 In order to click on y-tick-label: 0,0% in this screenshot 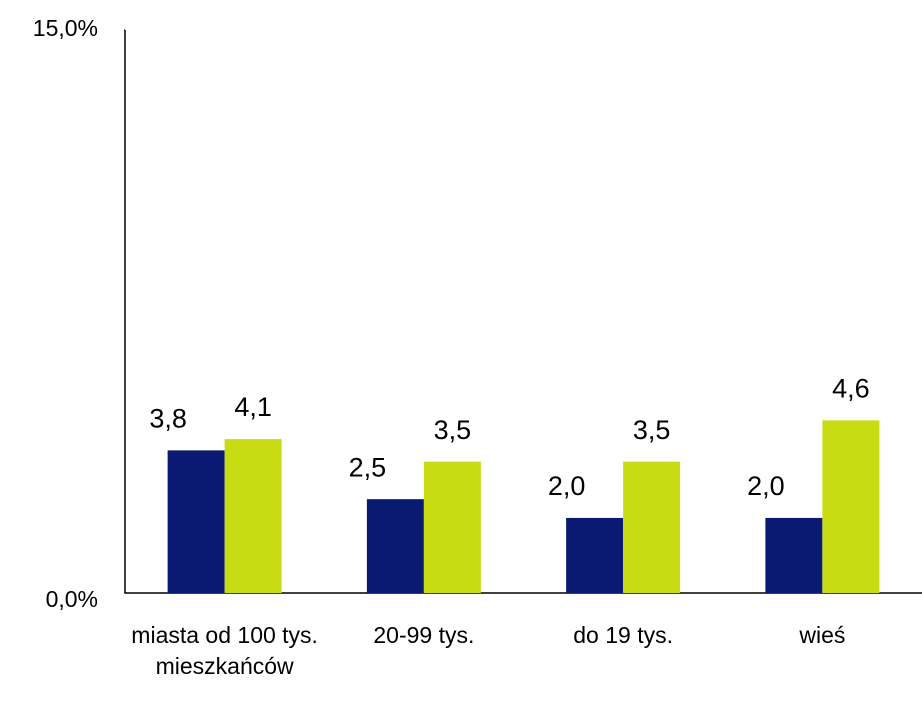, I will do `click(72, 599)`.